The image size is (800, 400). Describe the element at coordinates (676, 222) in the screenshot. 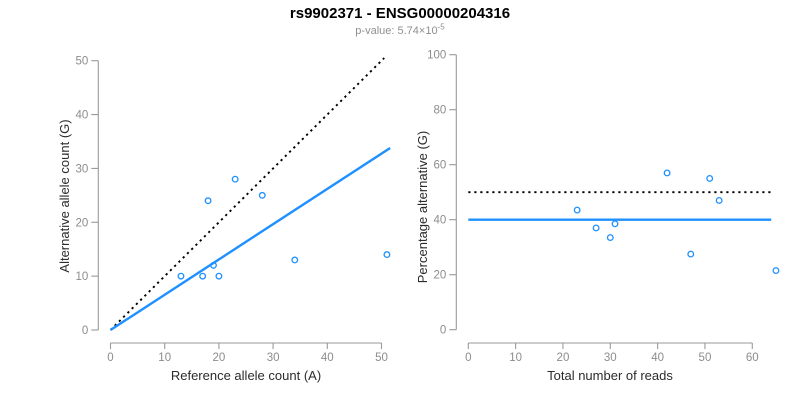

I see `right-points` at that location.